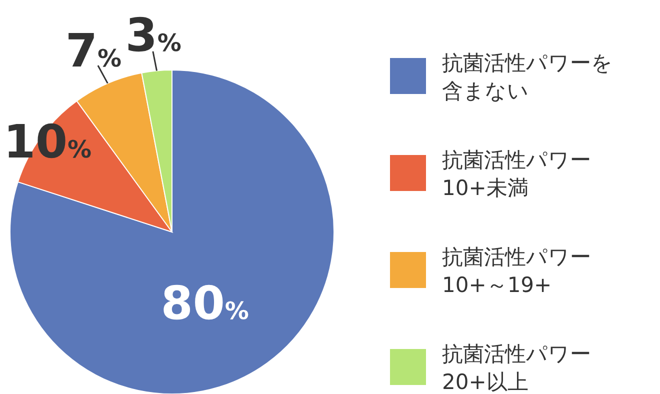  I want to click on data-label: 80%, so click(204, 303).